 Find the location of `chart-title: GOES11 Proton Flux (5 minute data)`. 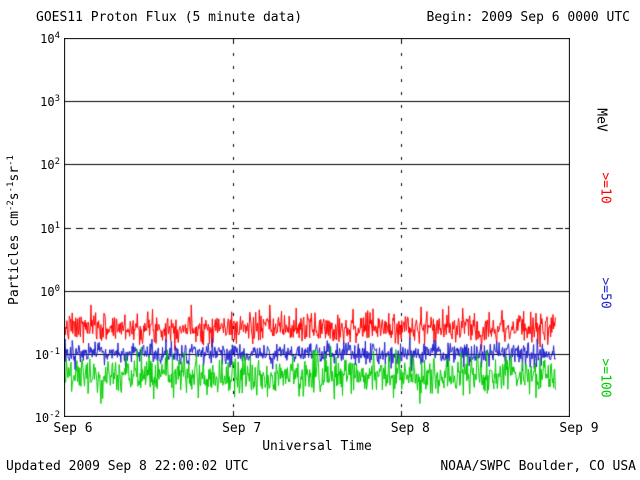

chart-title: GOES11 Proton Flux (5 minute data) is located at coordinates (169, 17).